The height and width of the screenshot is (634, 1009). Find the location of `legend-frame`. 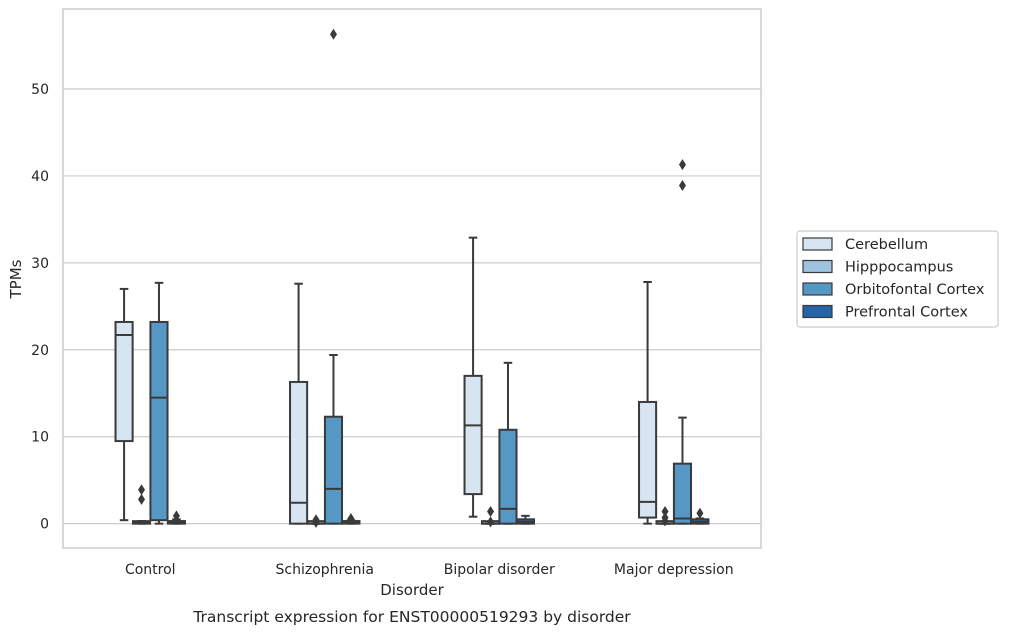

legend-frame is located at coordinates (897, 279).